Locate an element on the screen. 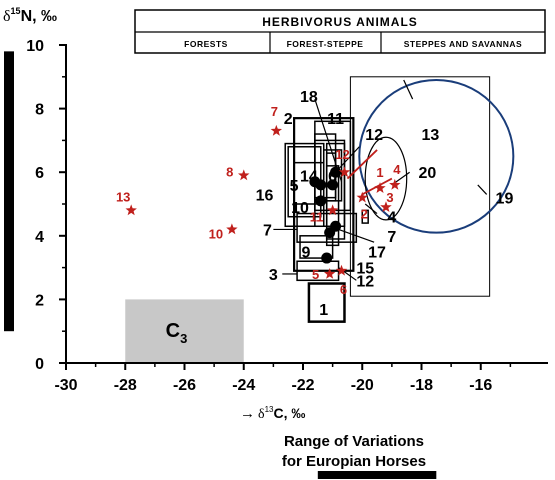 This screenshot has height=480, width=555. series-label-2: 2 is located at coordinates (288, 119).